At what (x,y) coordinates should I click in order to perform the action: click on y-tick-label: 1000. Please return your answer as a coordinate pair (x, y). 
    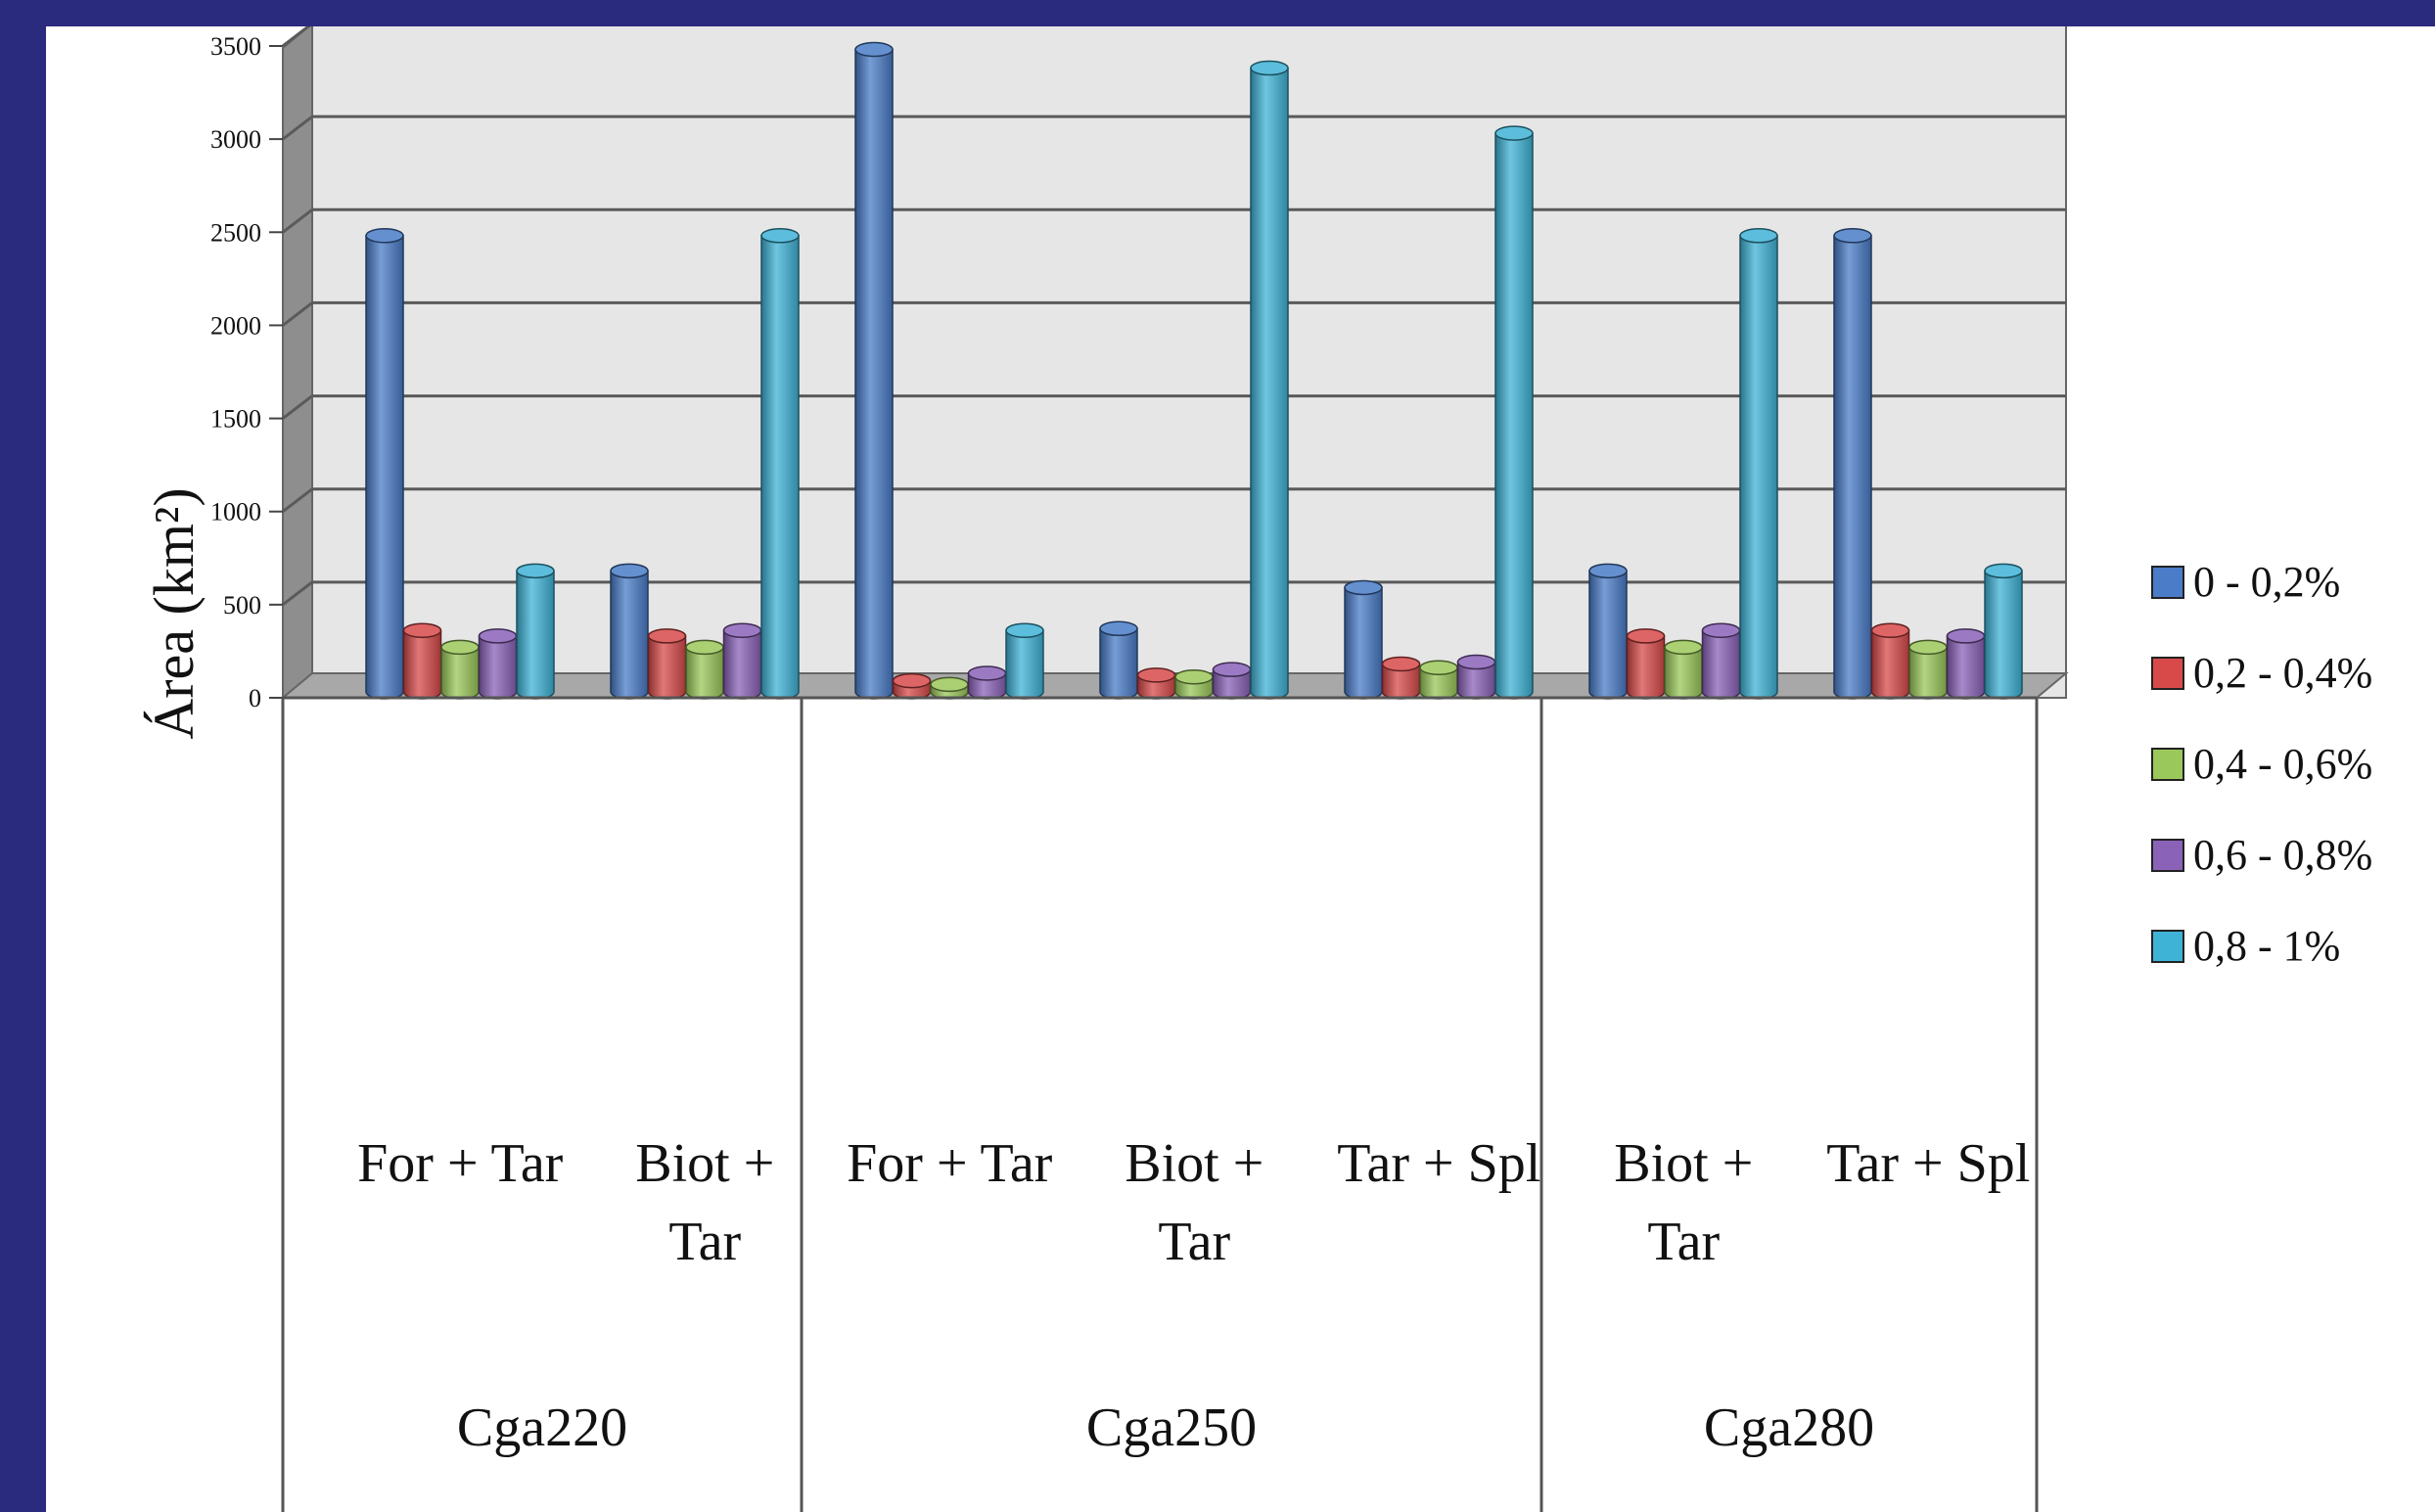
    Looking at the image, I should click on (235, 512).